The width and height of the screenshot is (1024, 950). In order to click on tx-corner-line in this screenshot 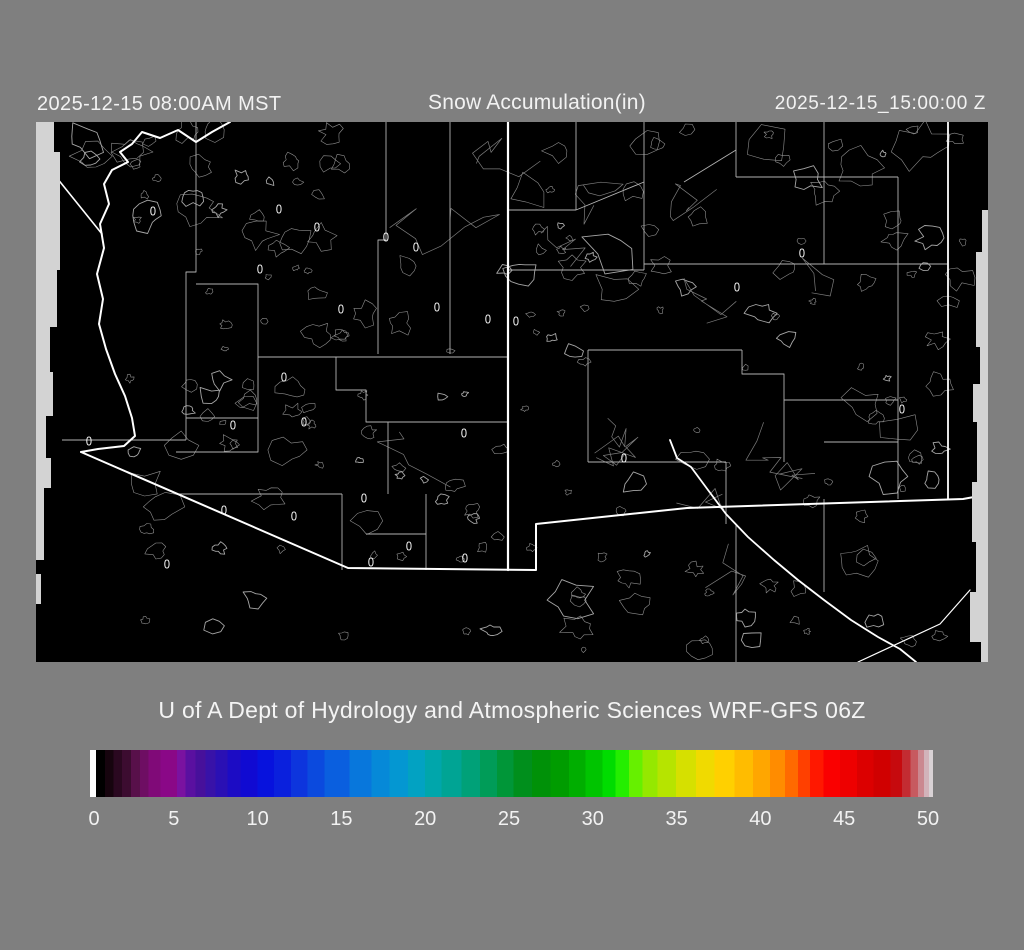, I will do `click(914, 625)`.